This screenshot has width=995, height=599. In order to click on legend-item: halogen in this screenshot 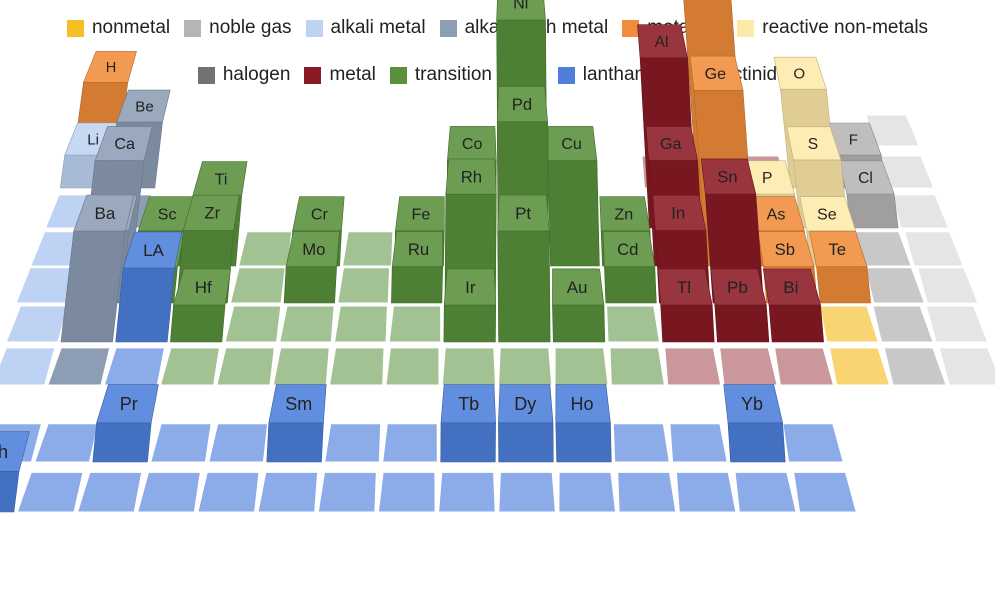, I will do `click(243, 75)`.